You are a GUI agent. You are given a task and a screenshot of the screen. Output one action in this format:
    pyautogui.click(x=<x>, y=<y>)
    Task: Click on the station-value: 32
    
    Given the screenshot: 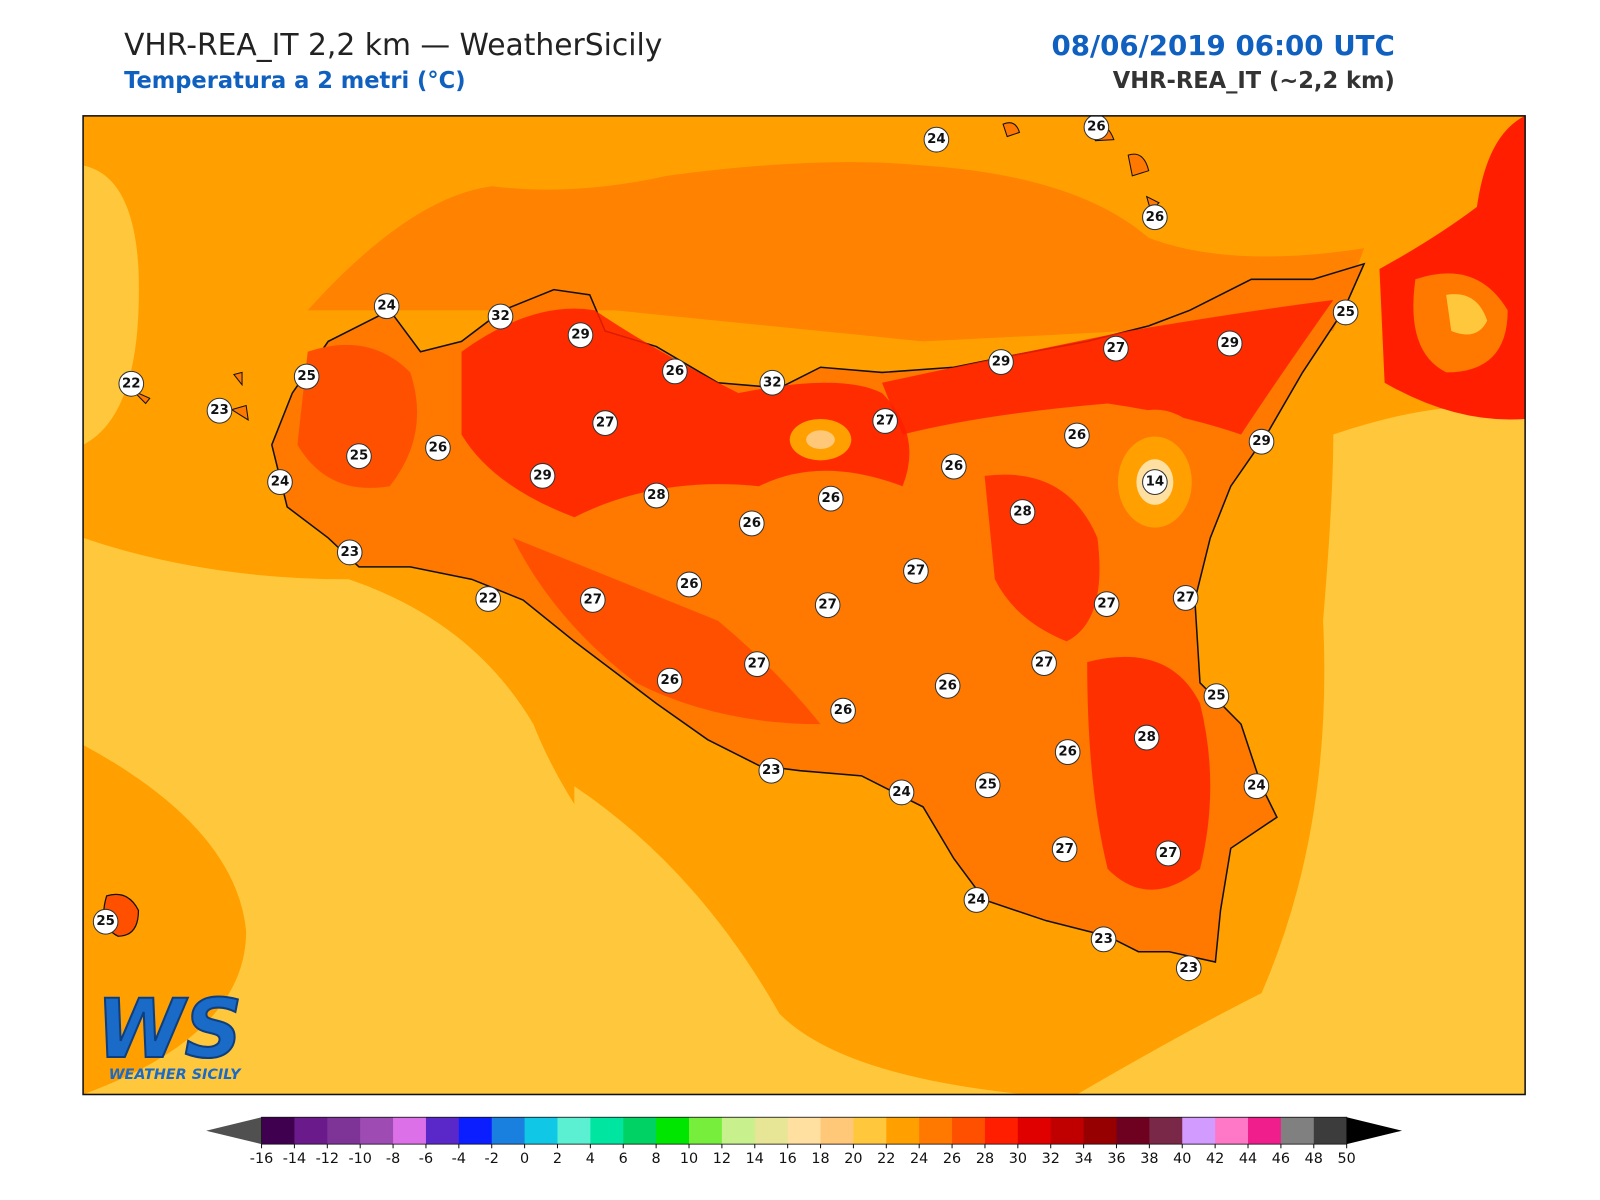 What is the action you would take?
    pyautogui.click(x=772, y=382)
    